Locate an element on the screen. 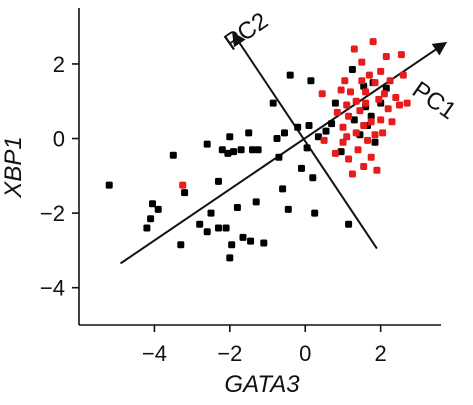  y-tick-label: −4 is located at coordinates (52, 288).